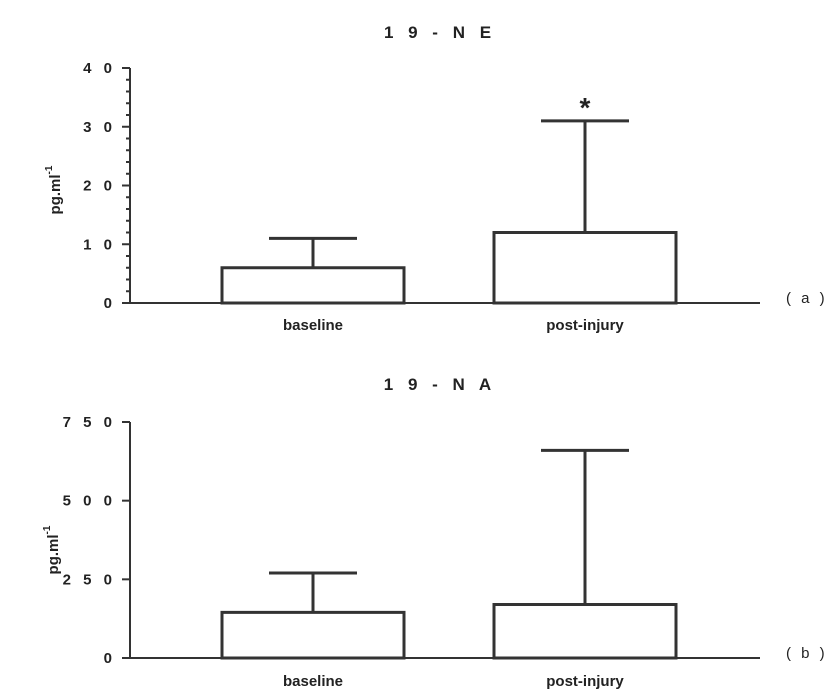 This screenshot has width=836, height=690. I want to click on y-tick-label: 5 0 0, so click(89, 501).